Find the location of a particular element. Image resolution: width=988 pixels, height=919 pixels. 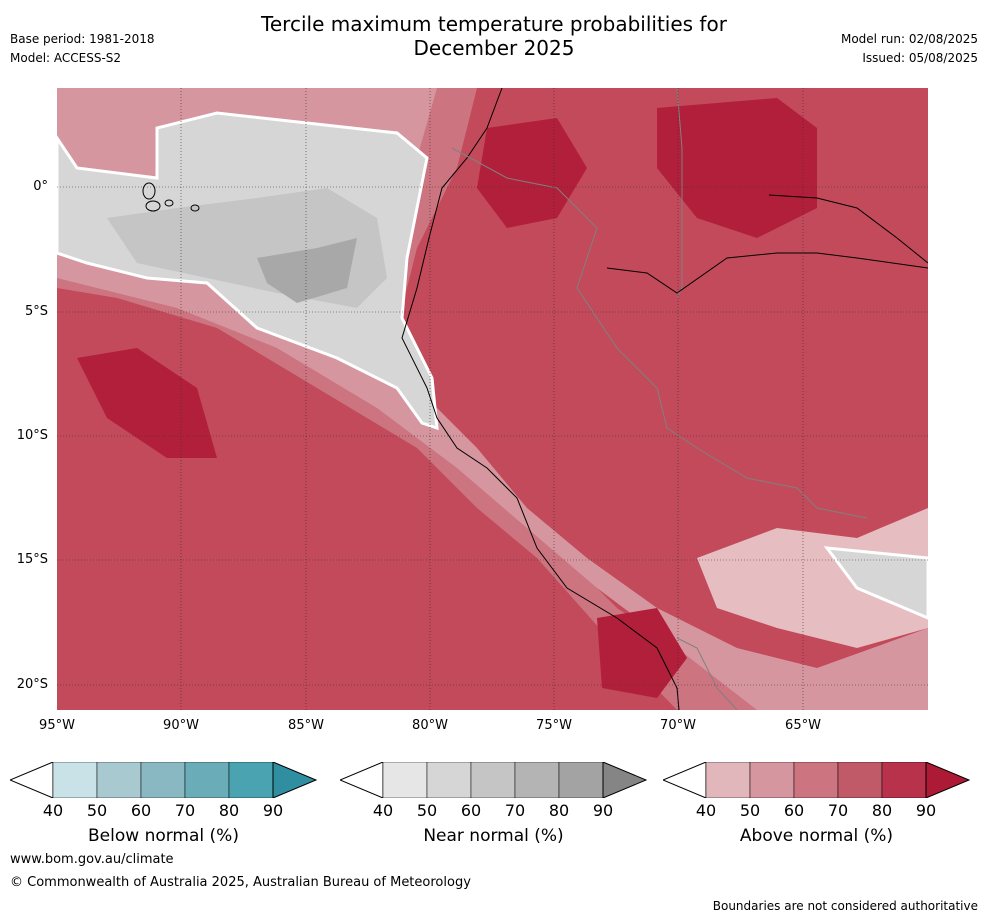

colorbar-above is located at coordinates (816, 780).